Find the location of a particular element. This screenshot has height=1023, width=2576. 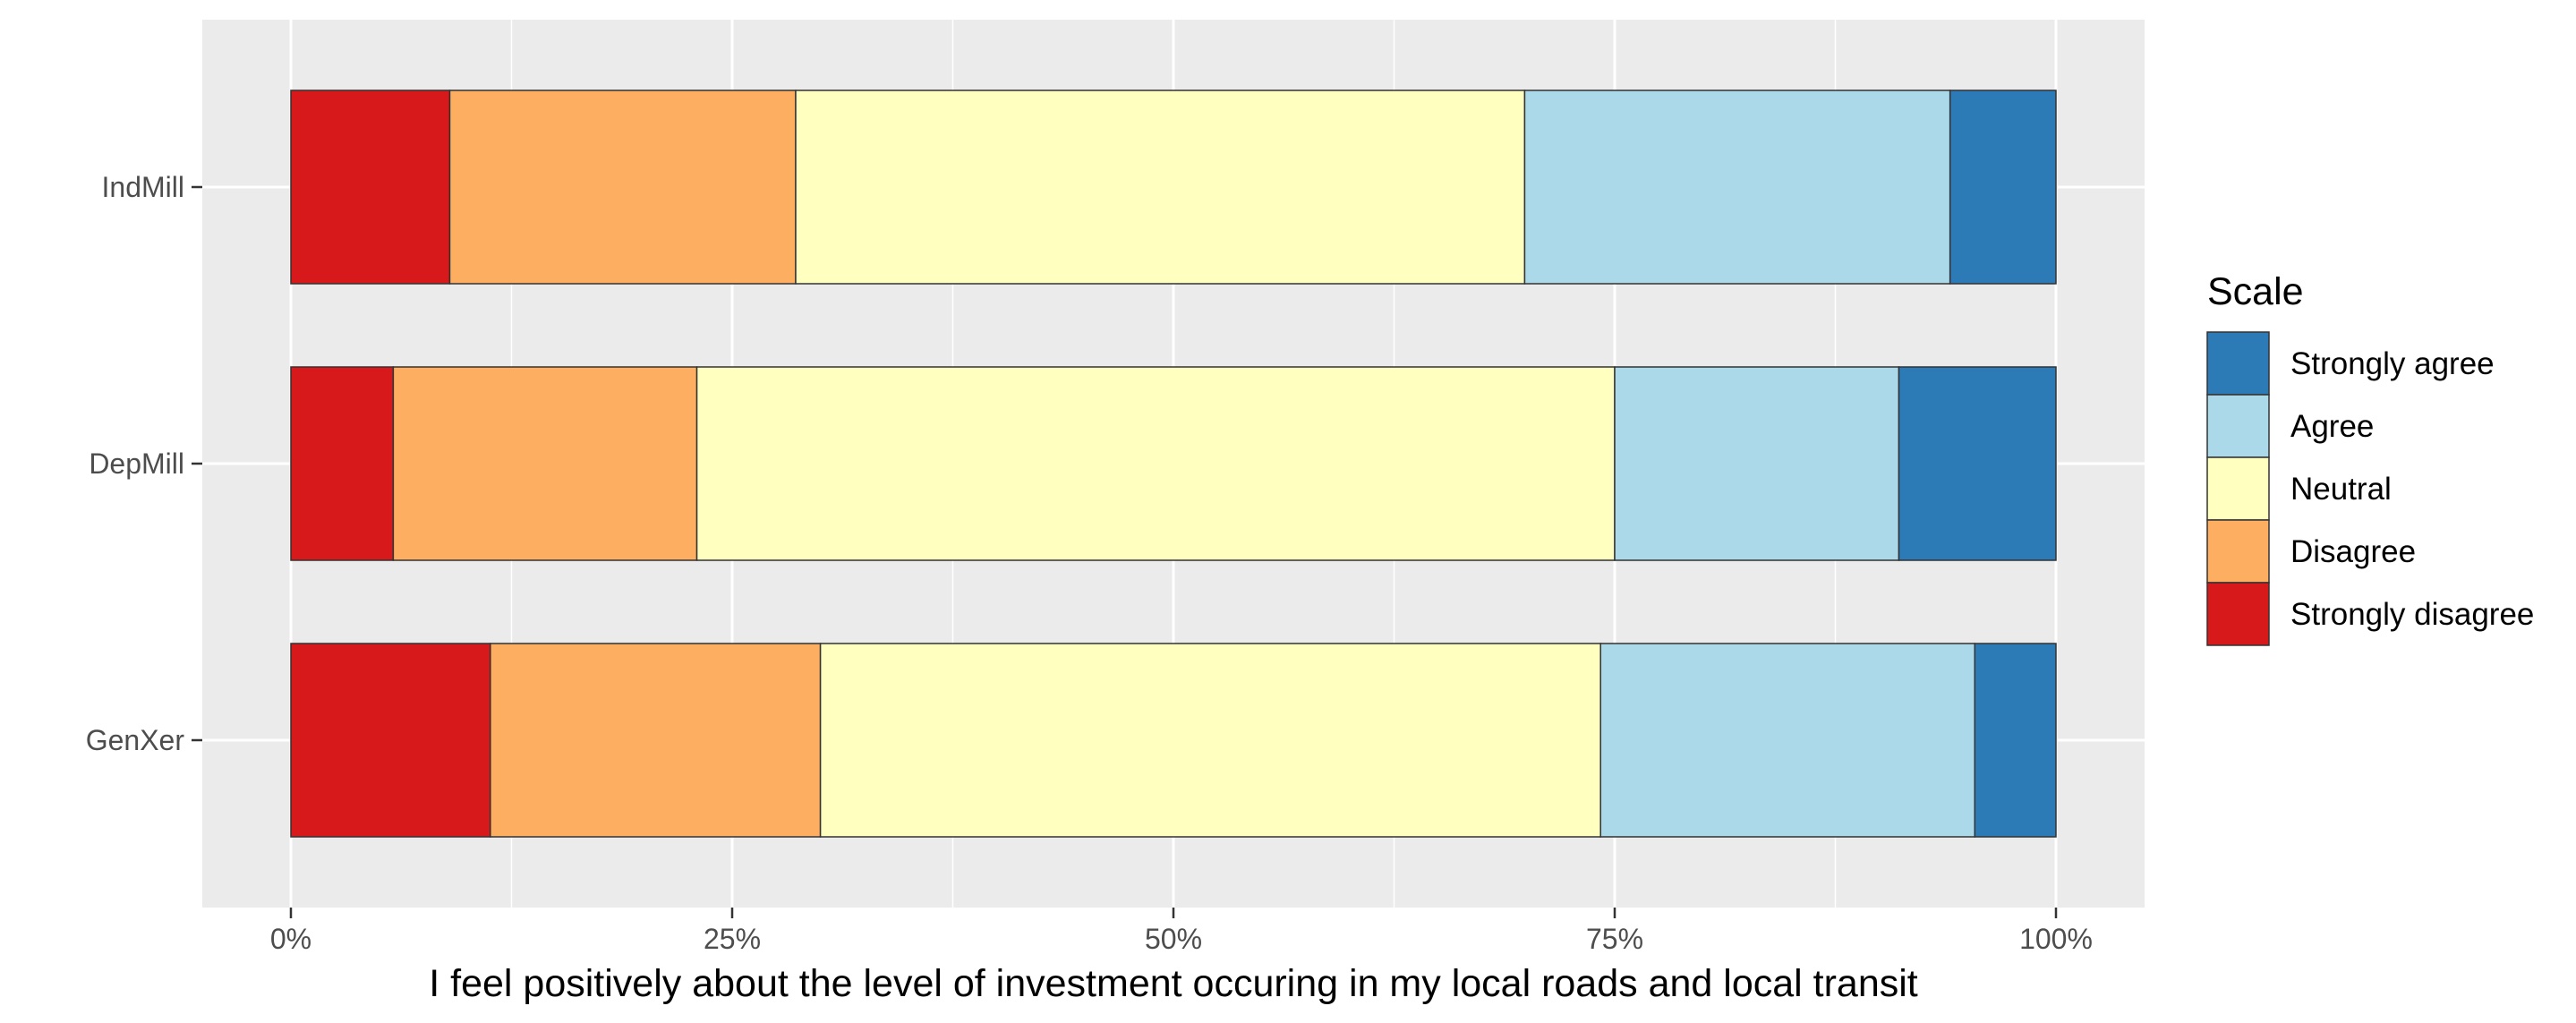

bar-genxer-strongly-disagree is located at coordinates (390, 740).